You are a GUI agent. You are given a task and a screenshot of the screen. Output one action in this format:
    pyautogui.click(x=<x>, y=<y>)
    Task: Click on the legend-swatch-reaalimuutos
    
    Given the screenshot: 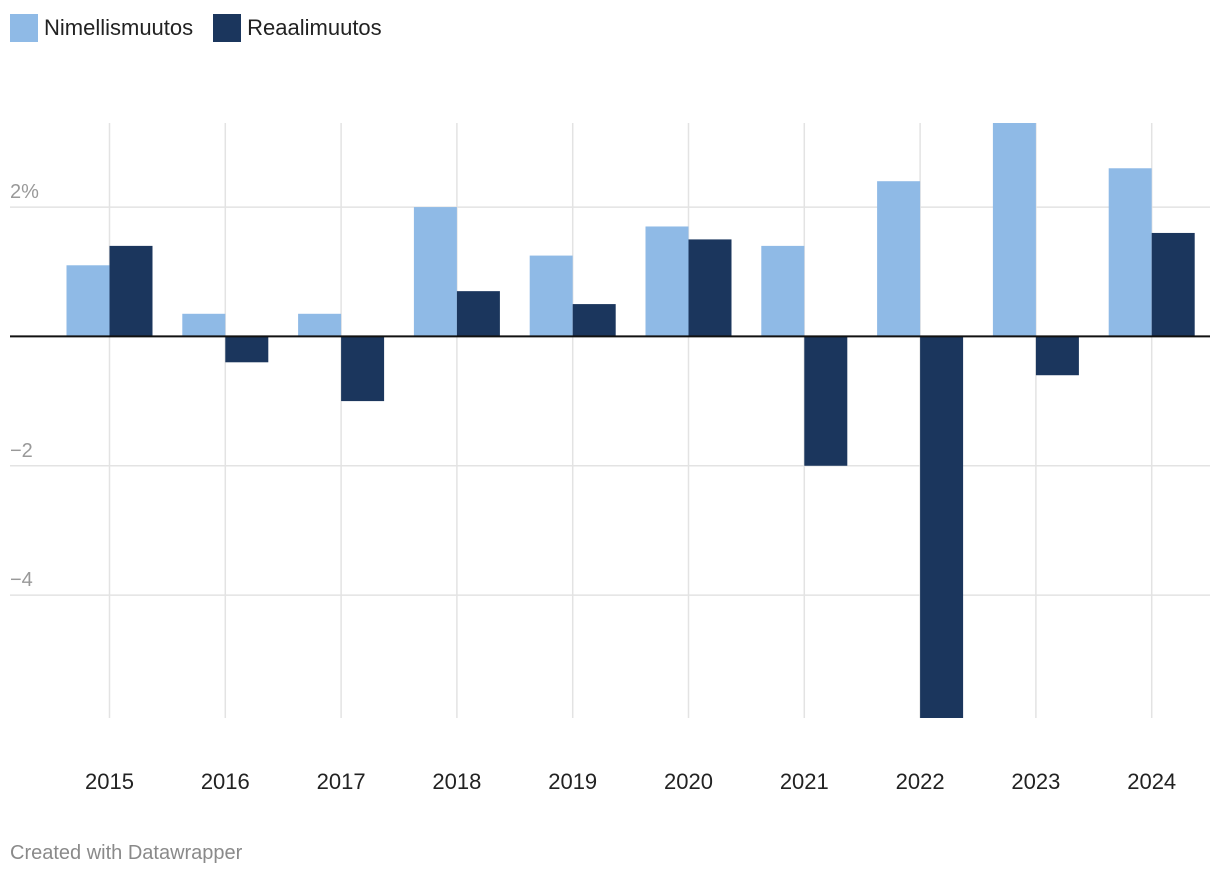 What is the action you would take?
    pyautogui.click(x=227, y=28)
    